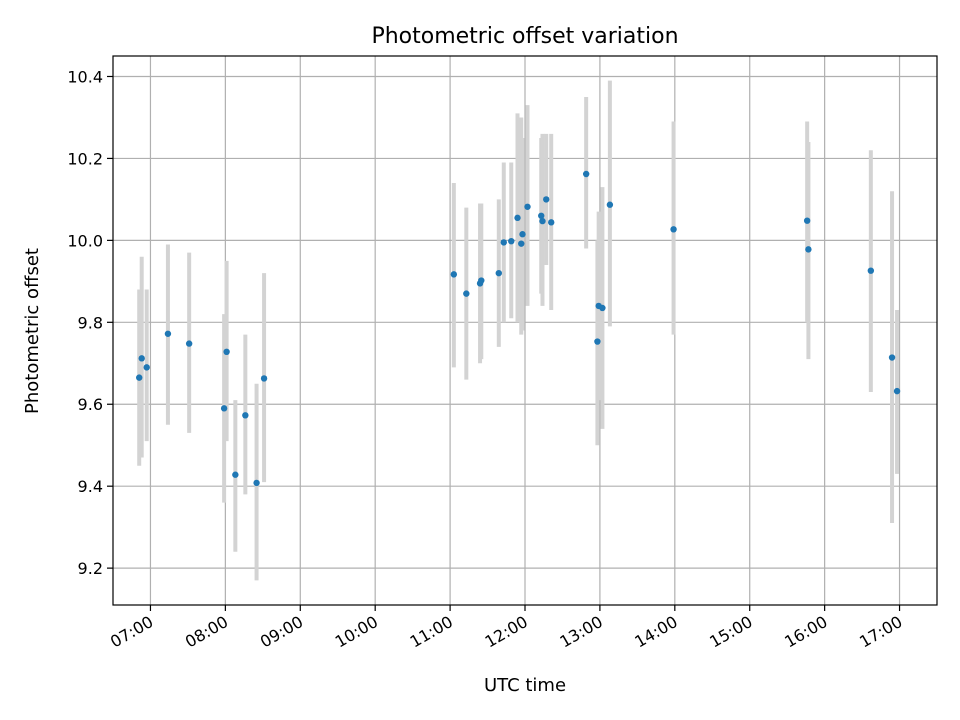 The image size is (960, 720). I want to click on y-tick-label: 9.2, so click(90, 568).